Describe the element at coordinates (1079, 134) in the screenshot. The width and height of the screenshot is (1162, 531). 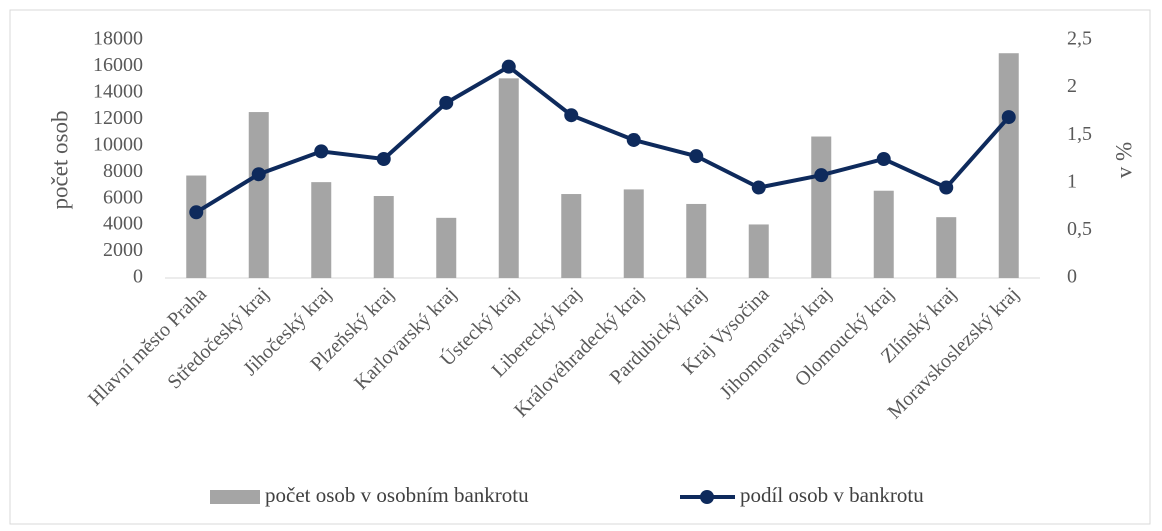
I see `y2-tick-label: 1,5` at that location.